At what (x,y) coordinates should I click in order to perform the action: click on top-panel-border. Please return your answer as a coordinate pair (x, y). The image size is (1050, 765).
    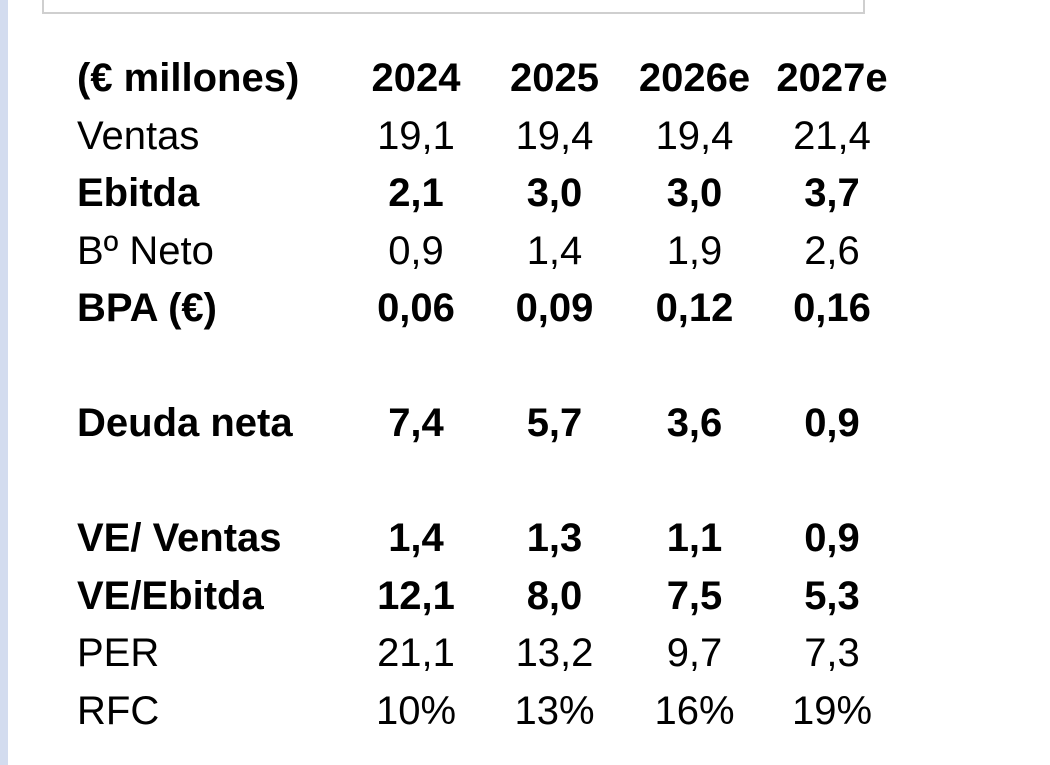
    Looking at the image, I should click on (453, 7).